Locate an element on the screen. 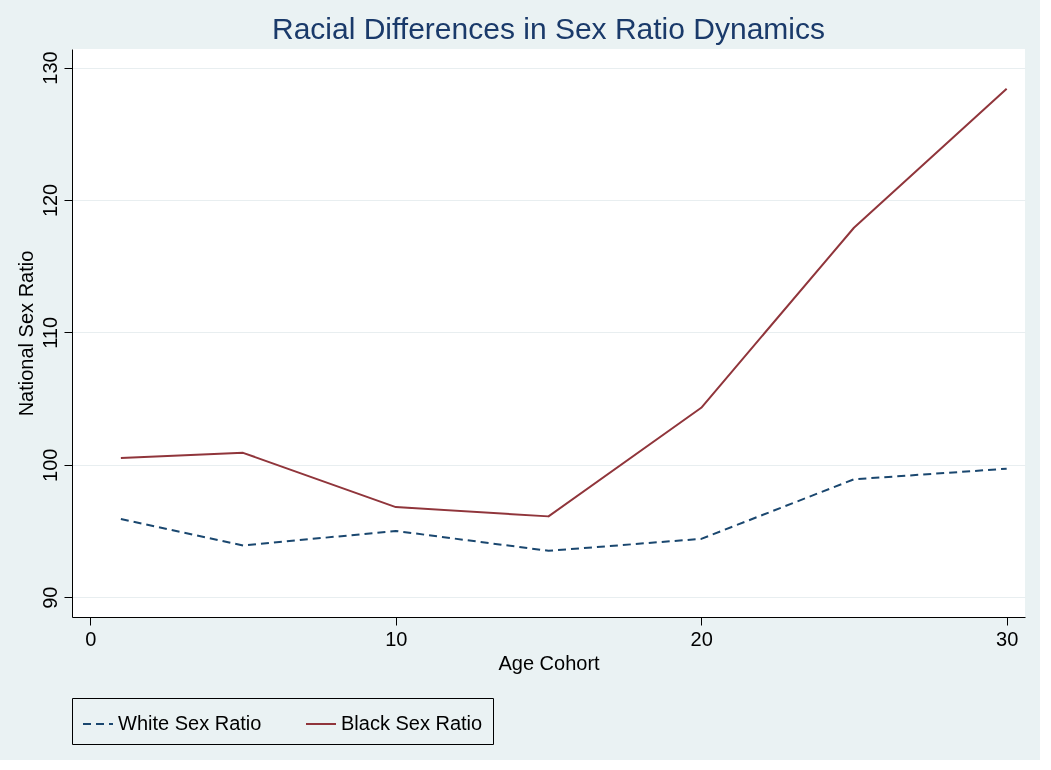 This screenshot has width=1051, height=770. x-tick-label: 0 is located at coordinates (91, 638).